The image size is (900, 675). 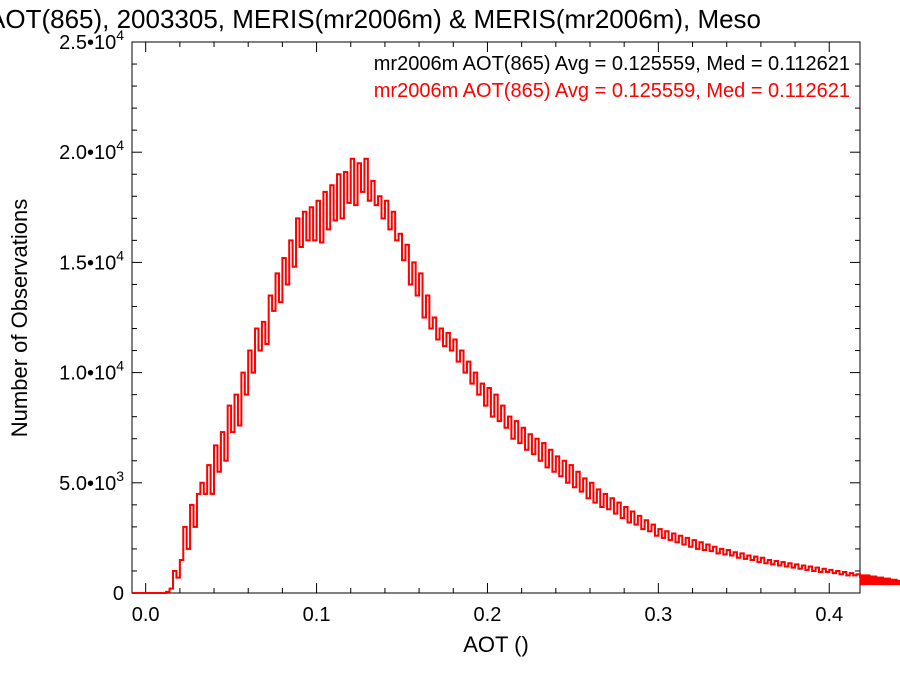 I want to click on y-axis-label: Number of Observations, so click(x=19, y=318).